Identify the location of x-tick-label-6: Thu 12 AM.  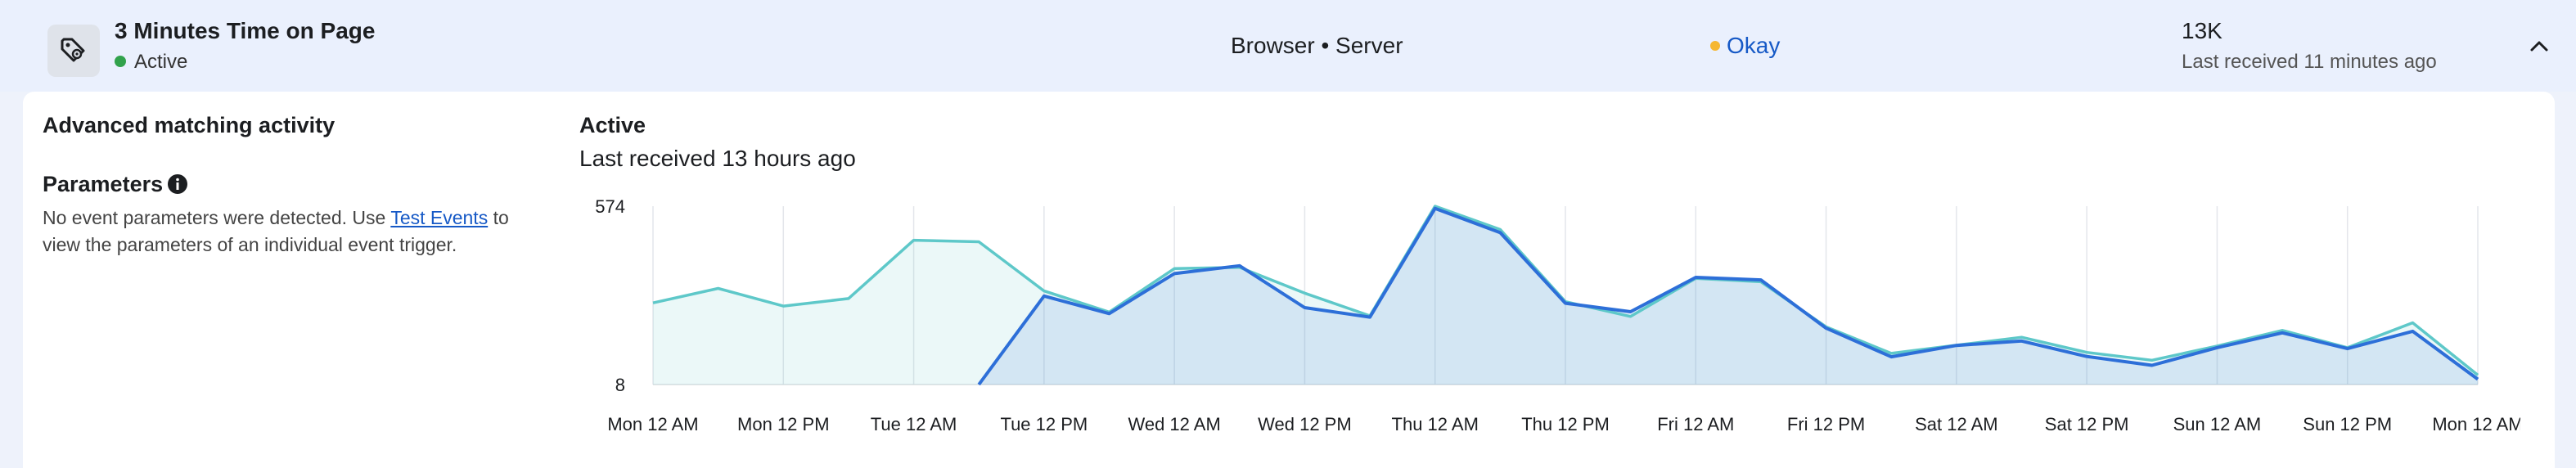
(1435, 424).